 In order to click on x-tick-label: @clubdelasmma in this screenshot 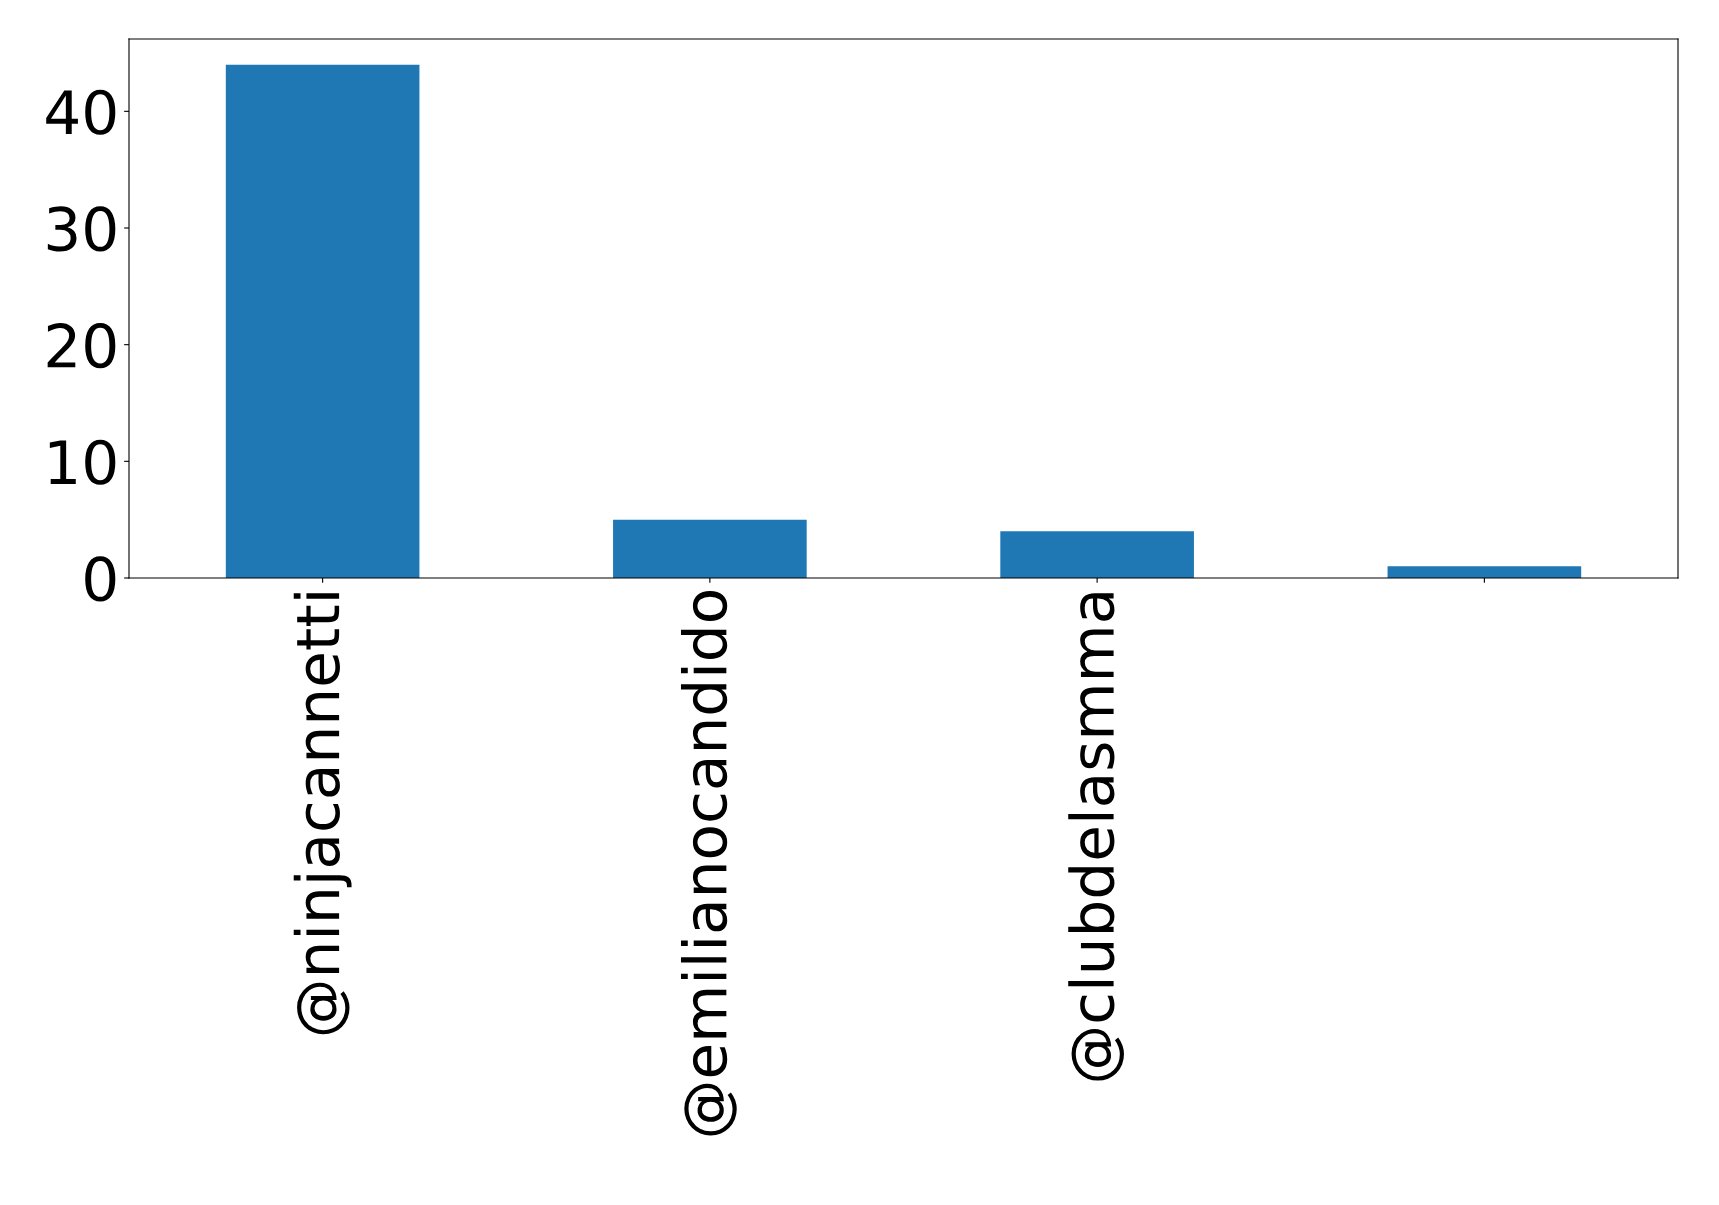, I will do `click(1096, 837)`.